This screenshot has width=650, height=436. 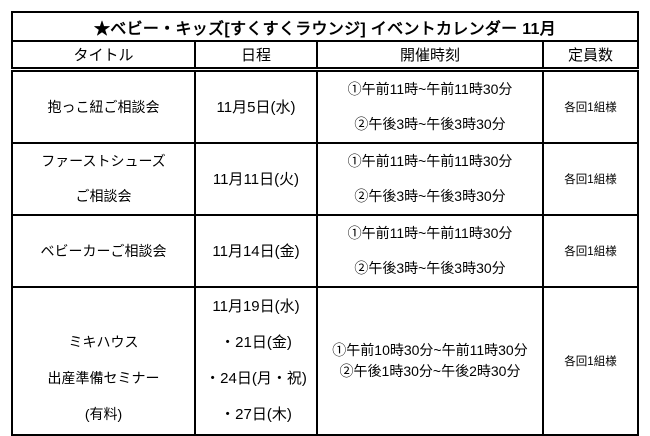 I want to click on event-date-line: 11月14日(金), so click(x=256, y=251).